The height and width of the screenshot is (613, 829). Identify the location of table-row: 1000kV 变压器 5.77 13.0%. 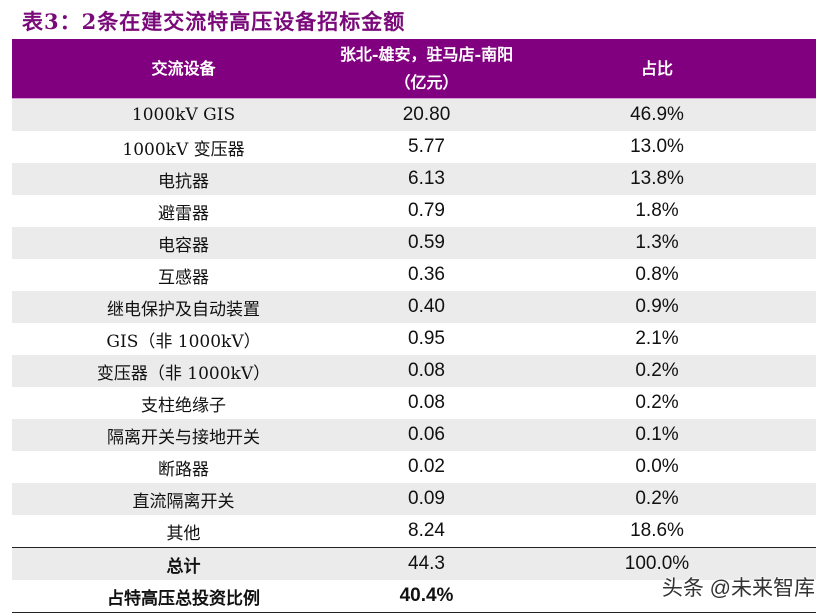
(414, 147).